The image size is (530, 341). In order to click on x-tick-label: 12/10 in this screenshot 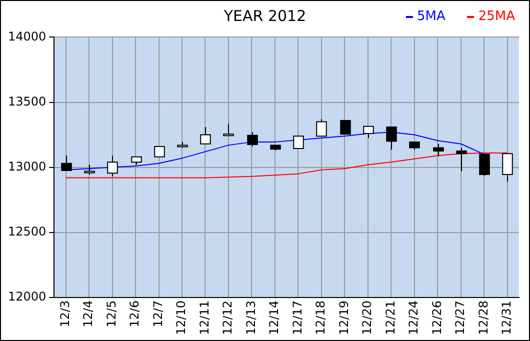, I will do `click(181, 318)`.